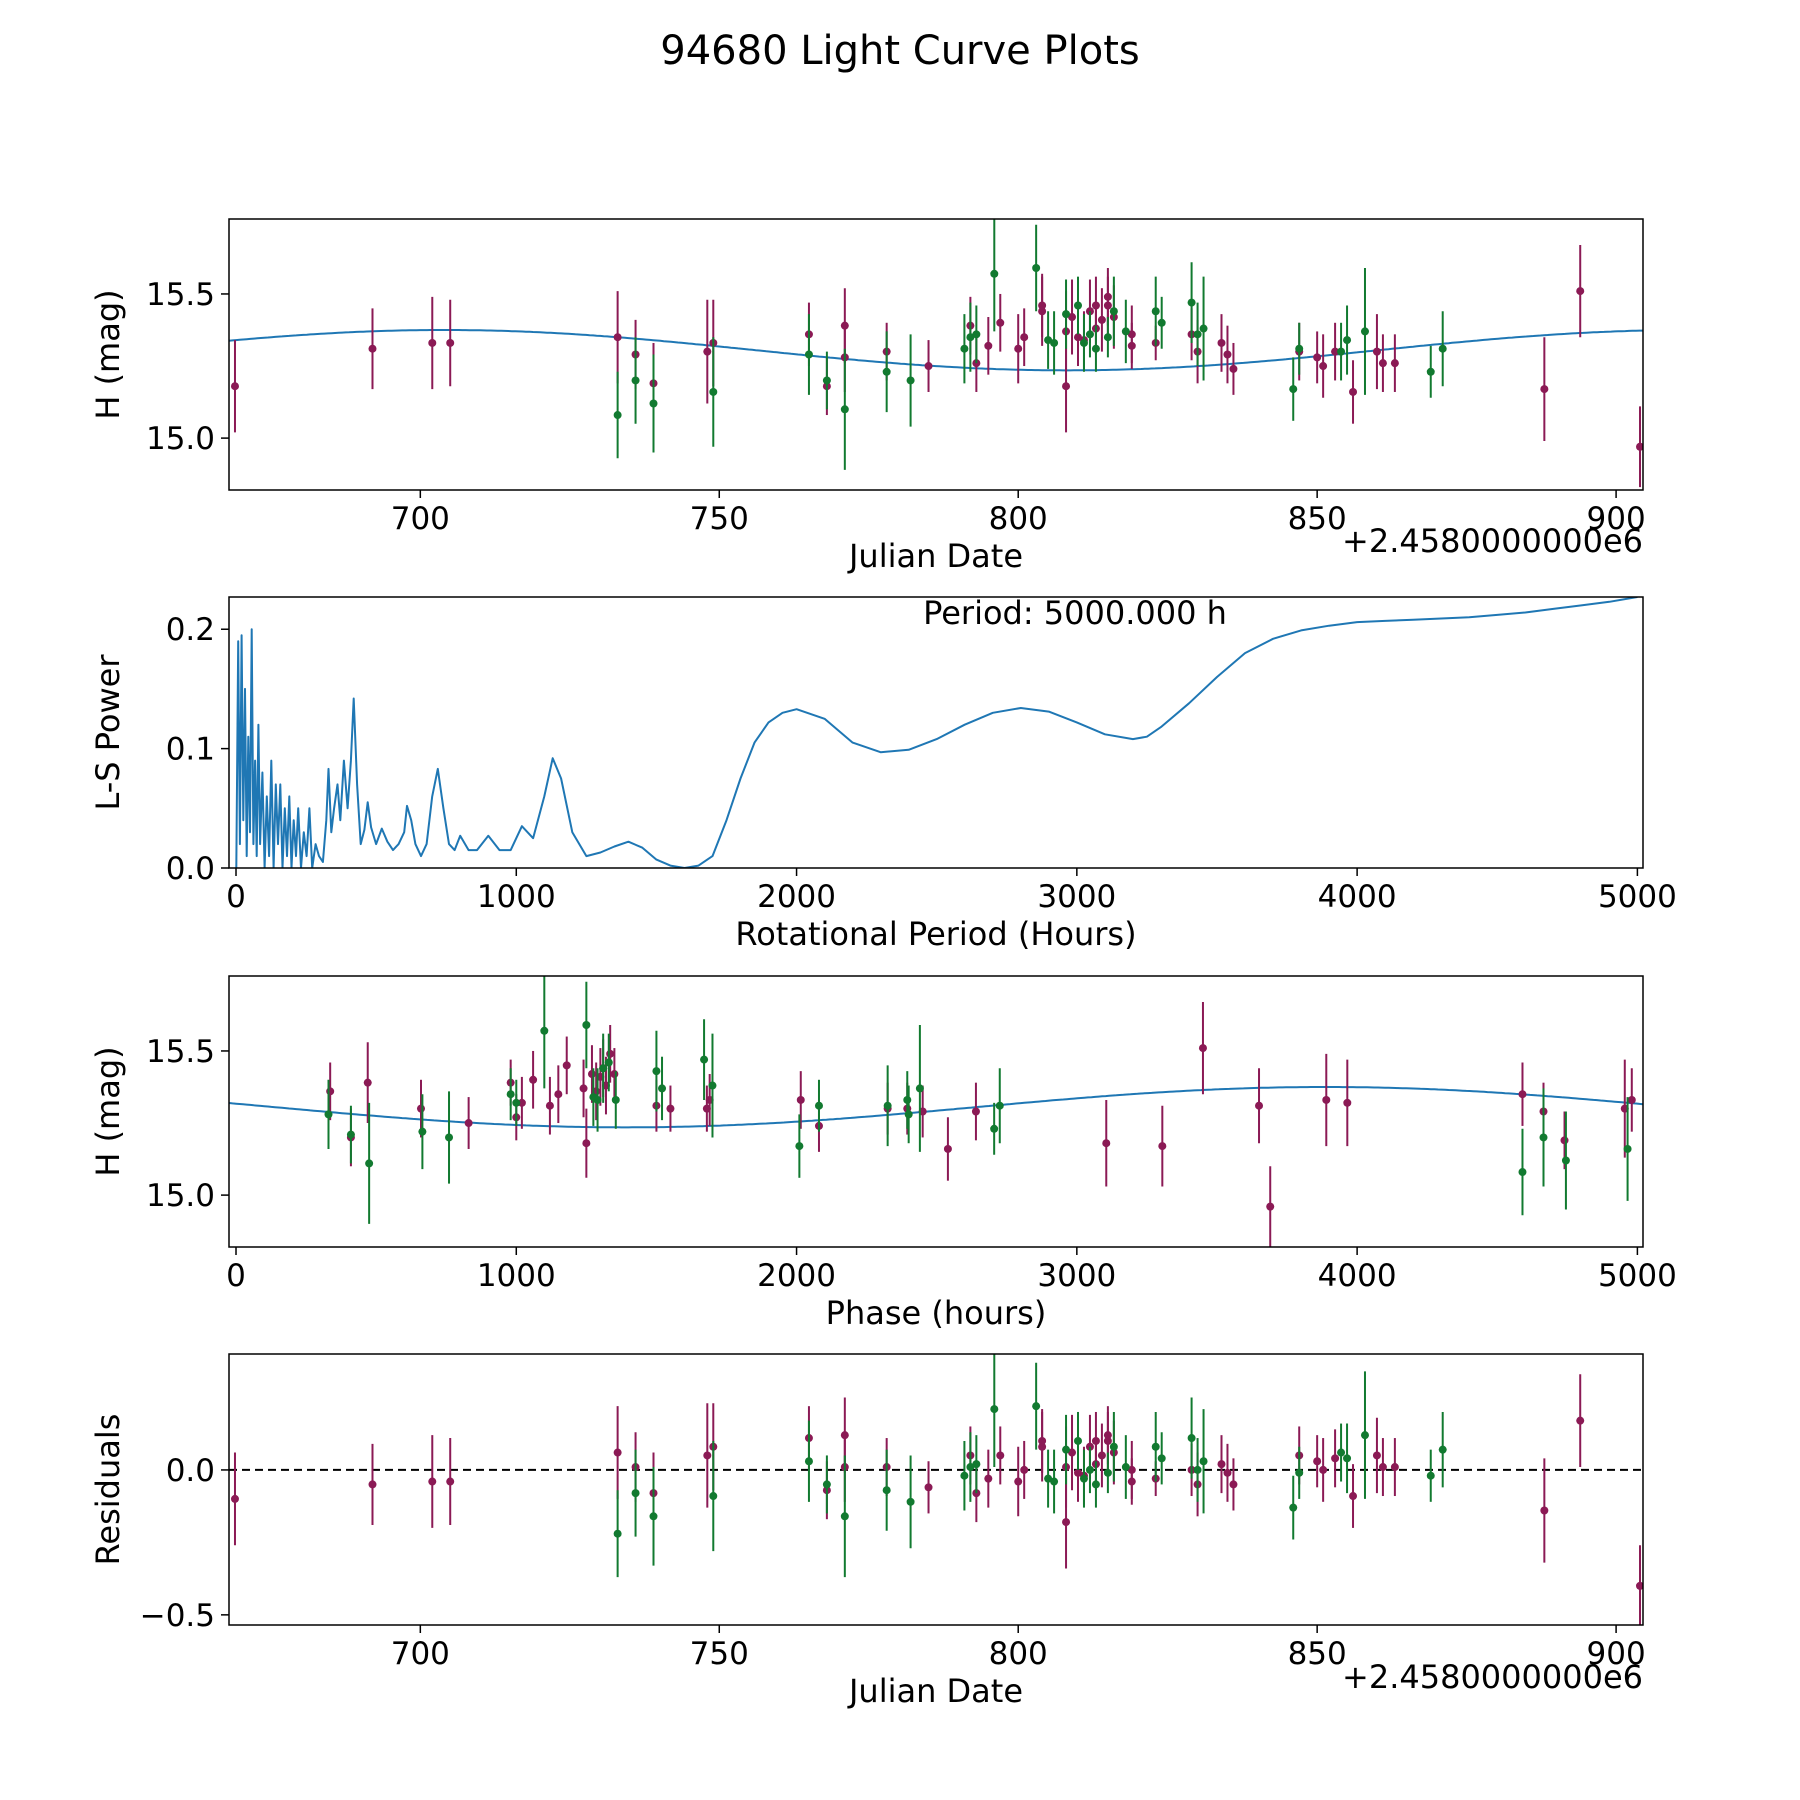  I want to click on y-tick-label: 0.0, so click(190, 1471).